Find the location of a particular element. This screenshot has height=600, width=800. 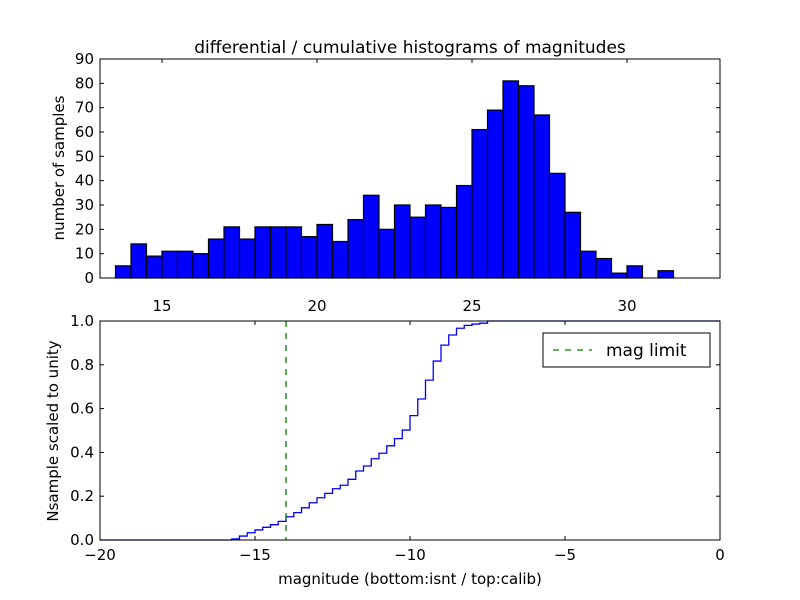

x-tick-label: −20 is located at coordinates (100, 555).